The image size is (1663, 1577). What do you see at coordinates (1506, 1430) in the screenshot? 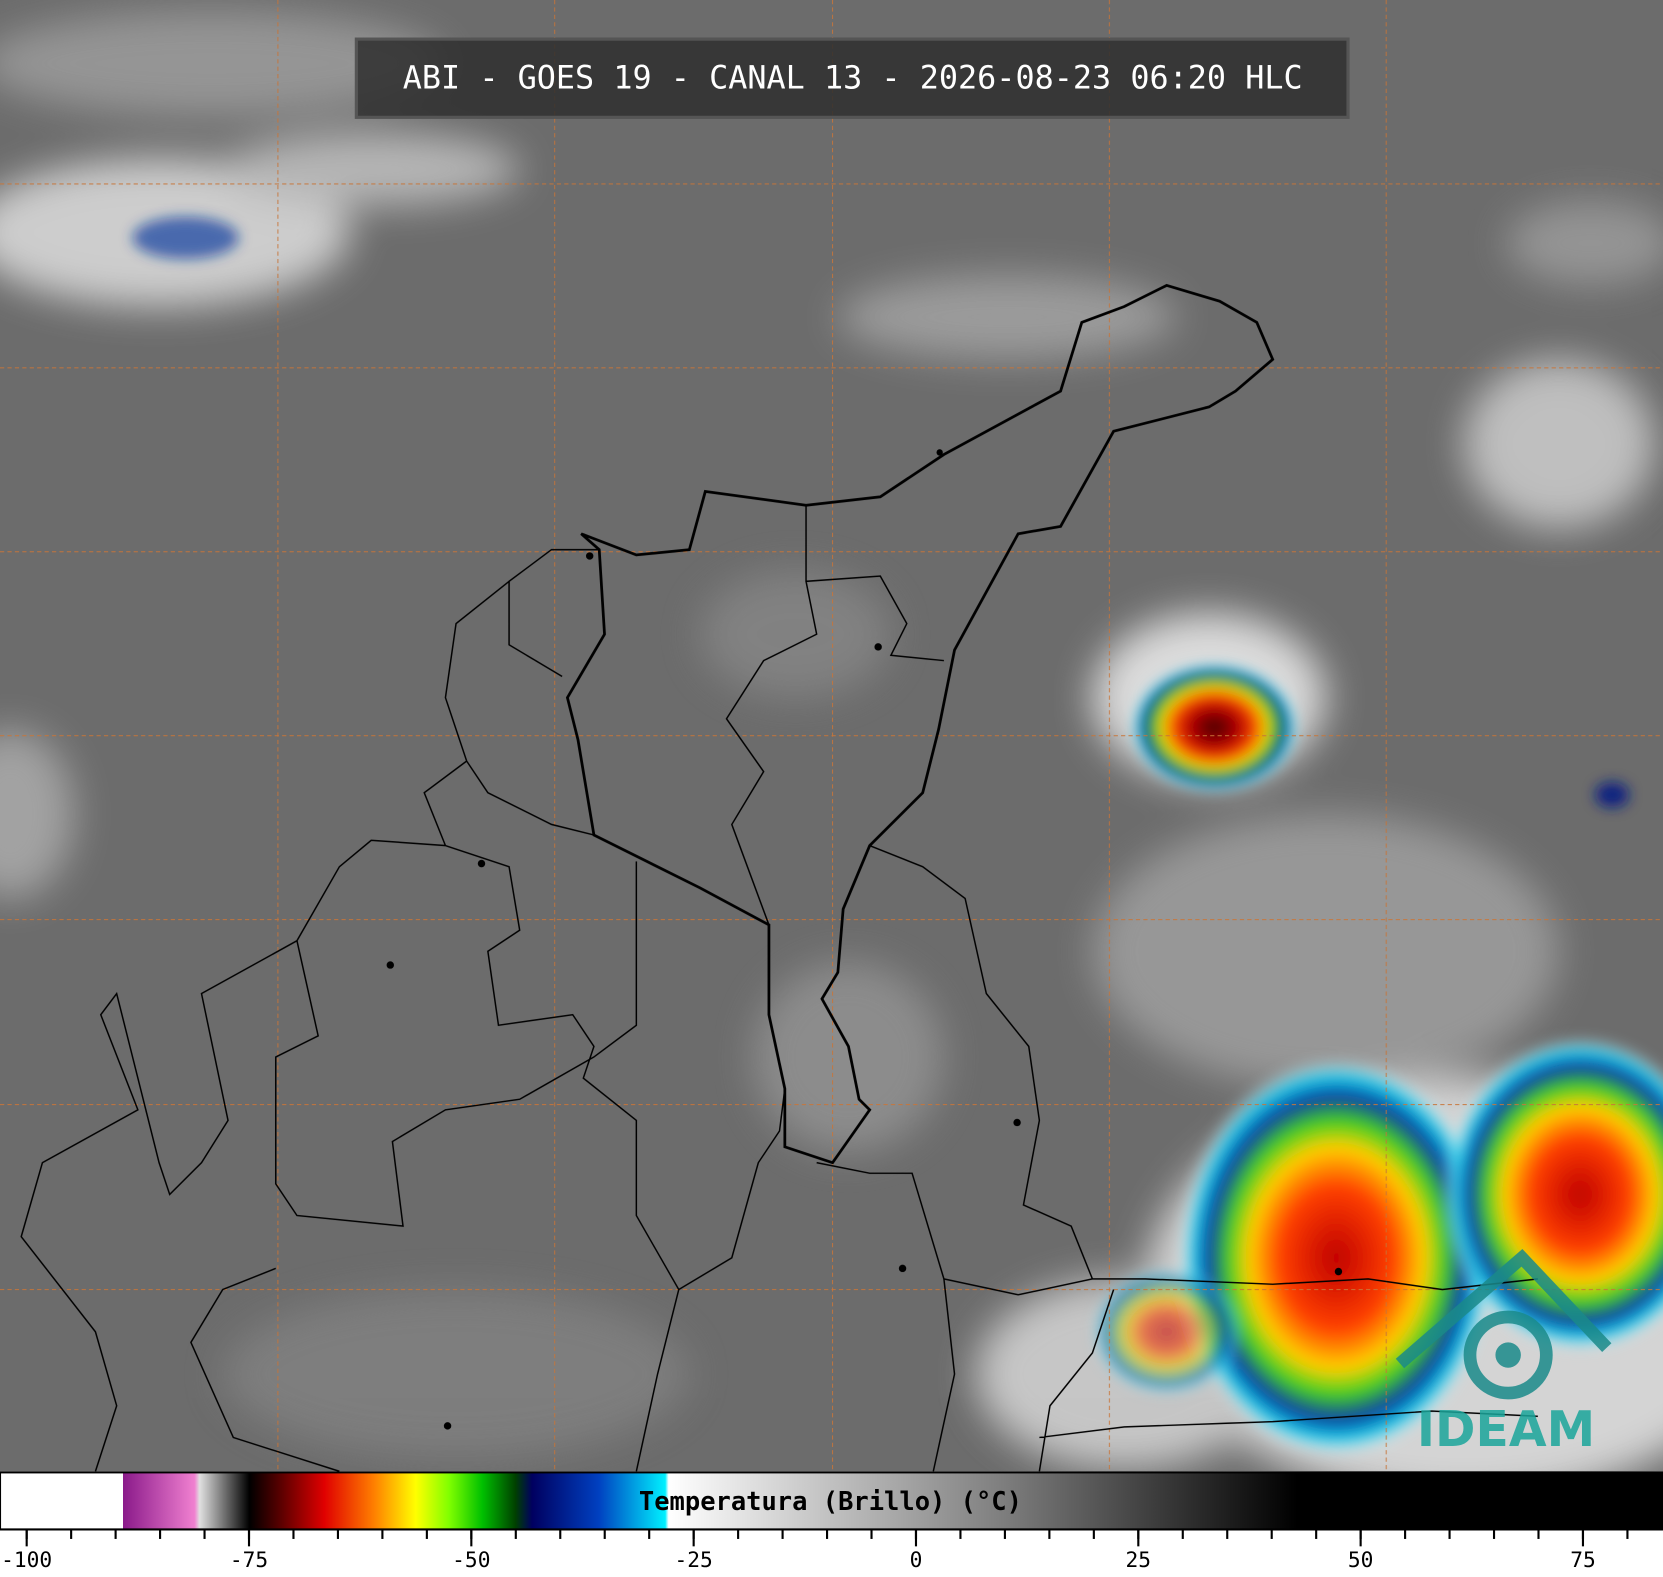
I see `logo-text: IDEAM` at bounding box center [1506, 1430].